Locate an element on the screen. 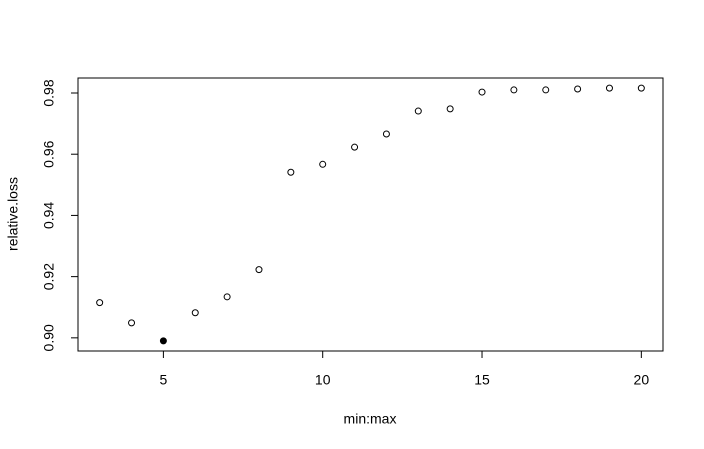 The width and height of the screenshot is (704, 449). x-tick-label: 10 is located at coordinates (323, 380).